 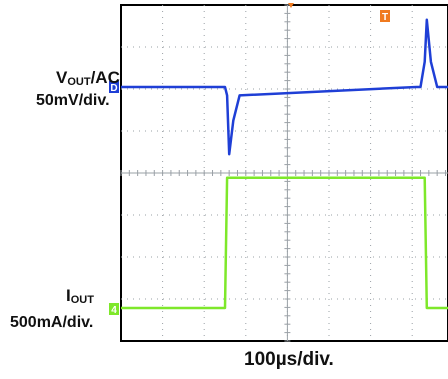 What do you see at coordinates (52, 322) in the screenshot?
I see `current-scale-label: 500mA/div.` at bounding box center [52, 322].